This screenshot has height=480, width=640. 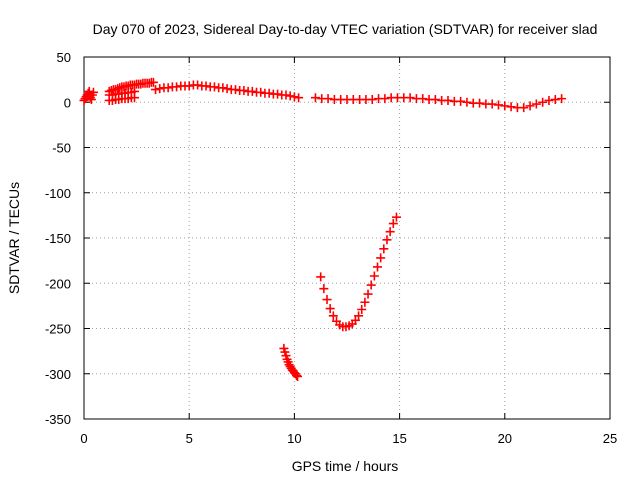 I want to click on y-tick-label: -50, so click(x=61, y=148).